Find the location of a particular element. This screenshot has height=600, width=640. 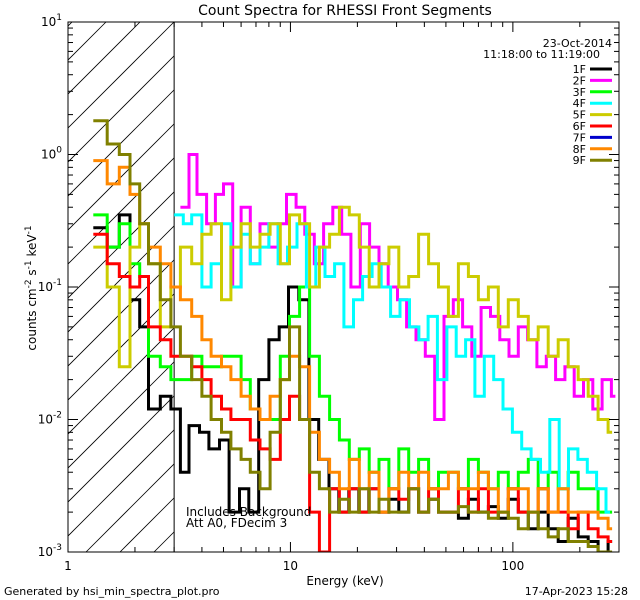

y-tick-label: 10¹ is located at coordinates (51, 21).